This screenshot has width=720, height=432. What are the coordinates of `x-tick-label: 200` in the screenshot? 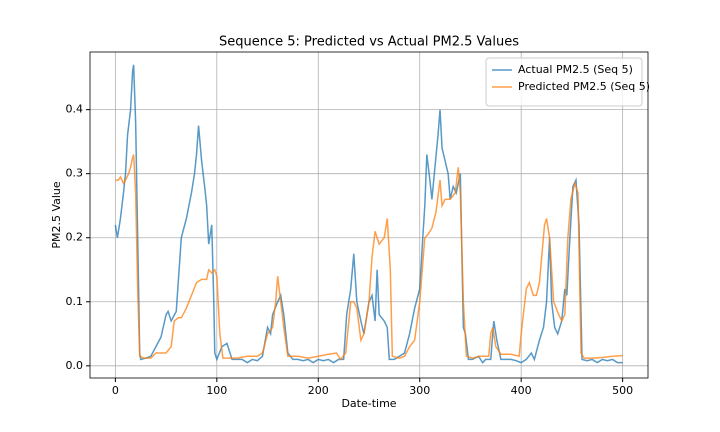 It's located at (318, 390).